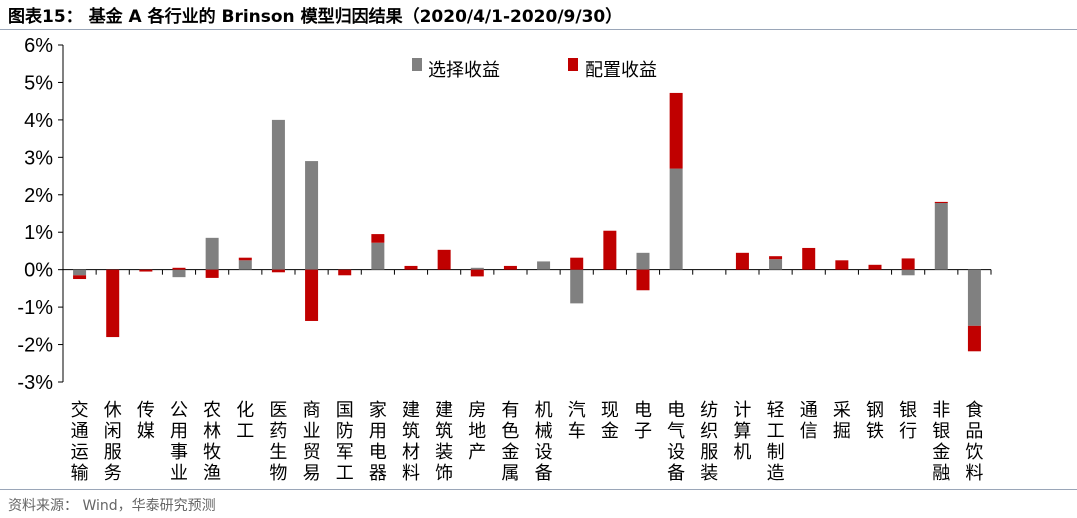  I want to click on footer-divider, so click(538, 489).